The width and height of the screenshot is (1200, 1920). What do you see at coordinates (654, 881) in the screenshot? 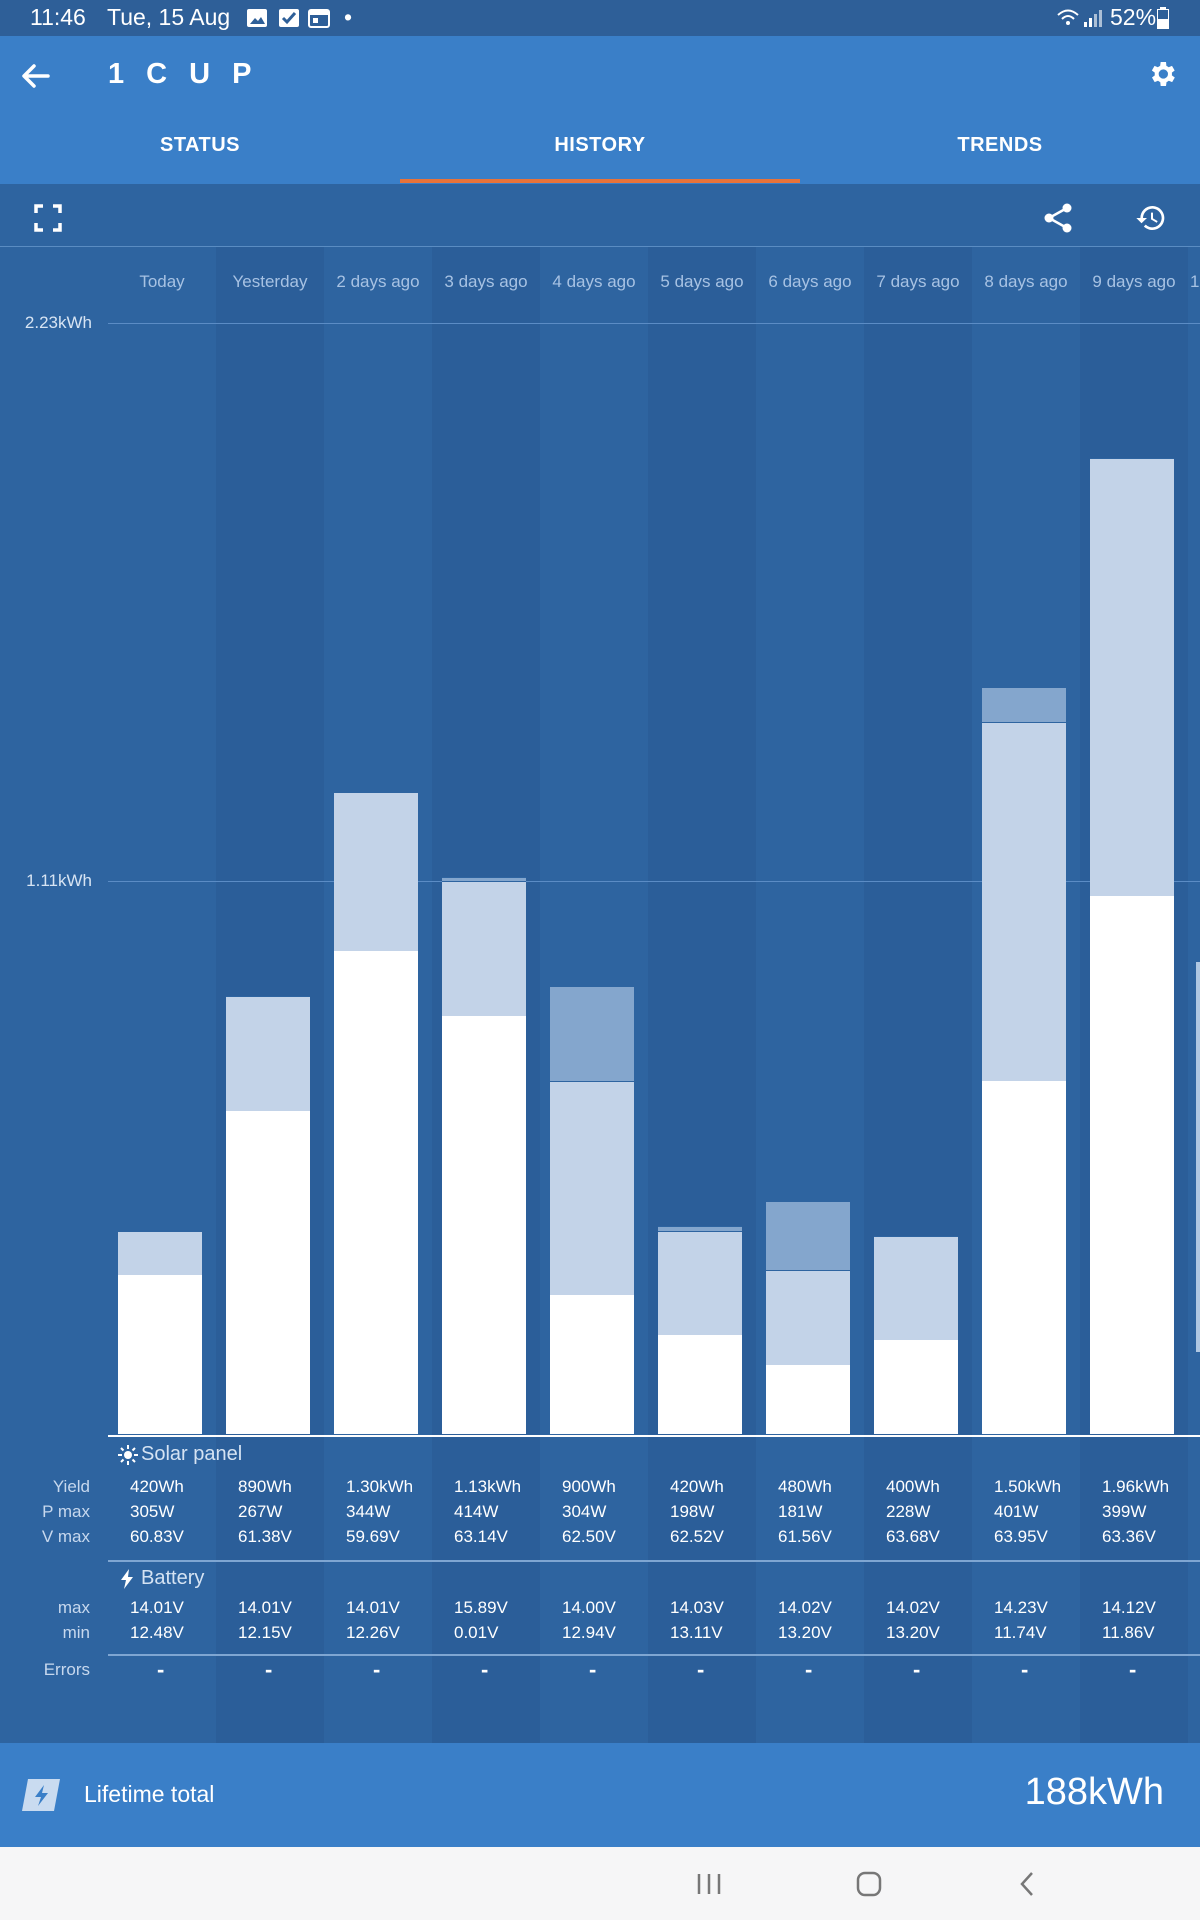
I see `gridline-mid` at bounding box center [654, 881].